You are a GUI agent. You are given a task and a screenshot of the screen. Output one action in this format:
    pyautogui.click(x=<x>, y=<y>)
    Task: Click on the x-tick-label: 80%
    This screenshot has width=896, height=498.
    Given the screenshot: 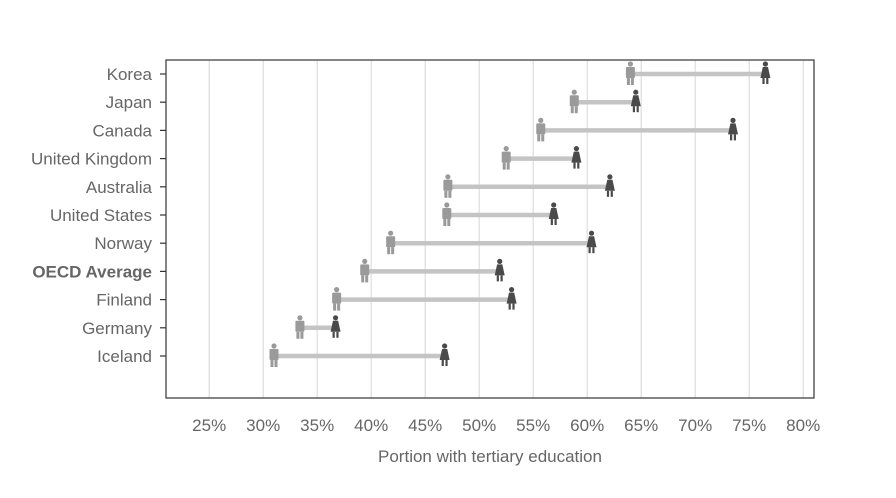 What is the action you would take?
    pyautogui.click(x=803, y=425)
    